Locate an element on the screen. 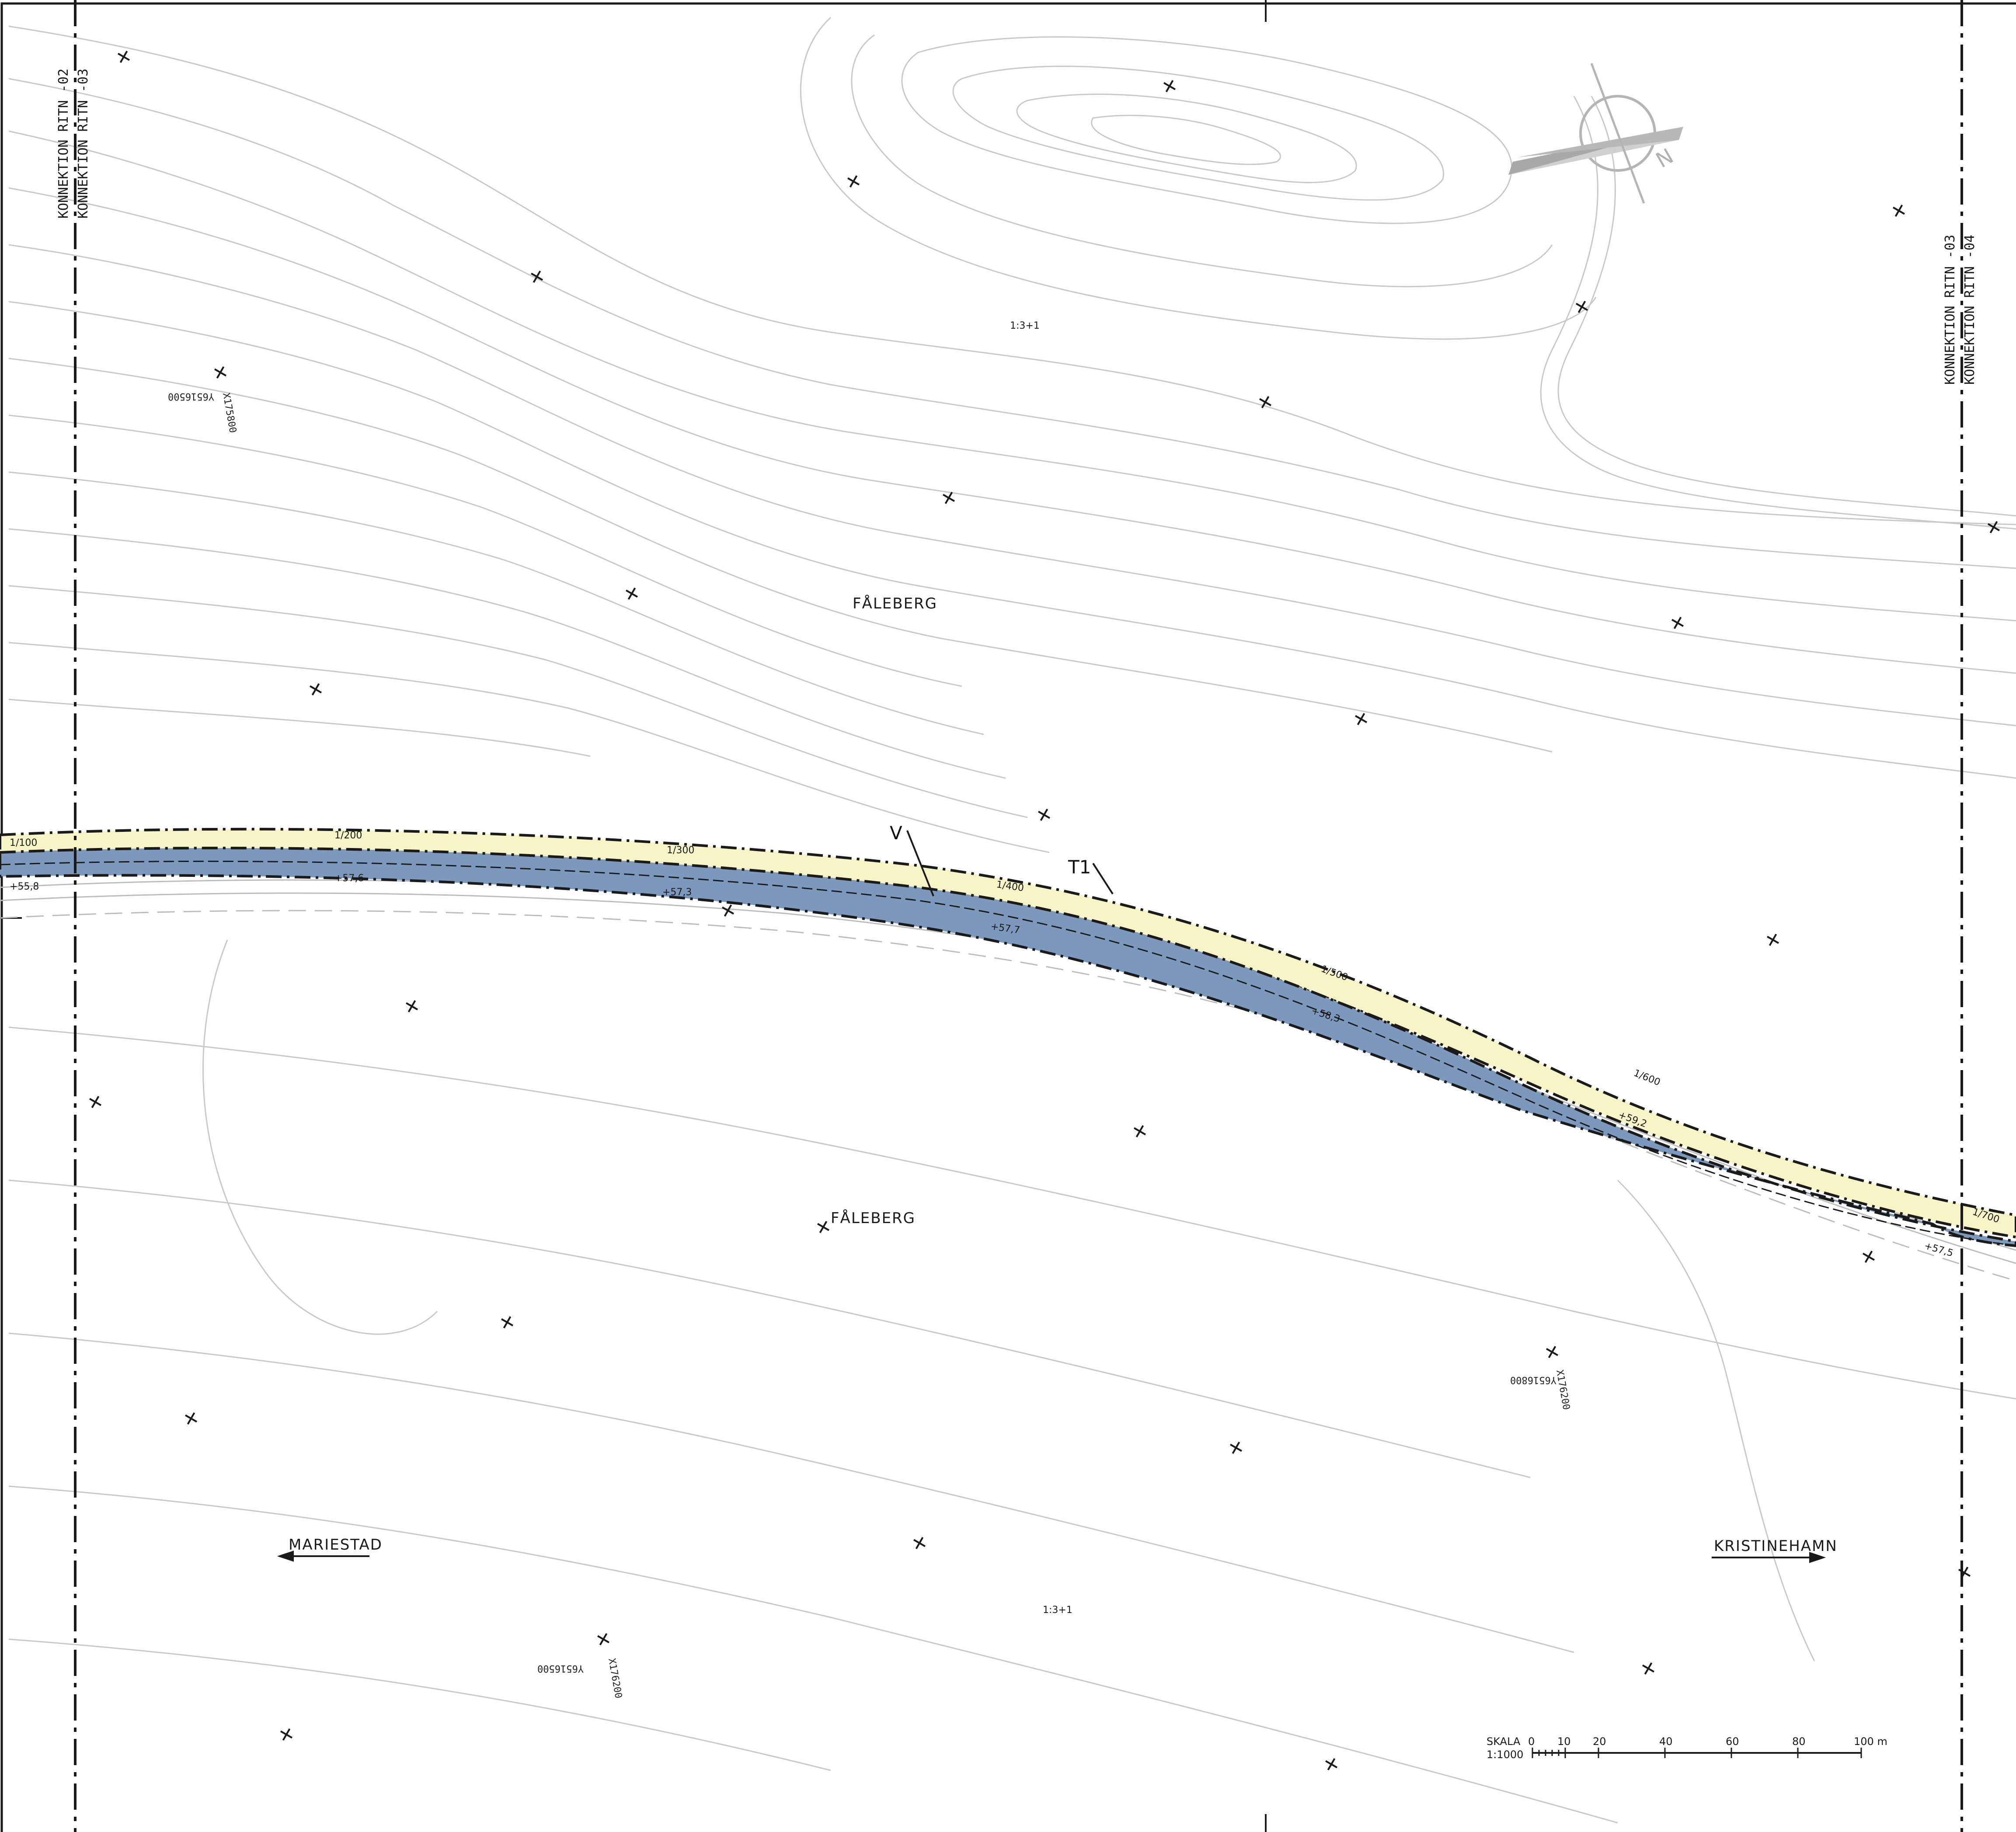 The width and height of the screenshot is (2016, 1832). match-label-left-a: KONNEKTION RITN -02 is located at coordinates (63, 144).